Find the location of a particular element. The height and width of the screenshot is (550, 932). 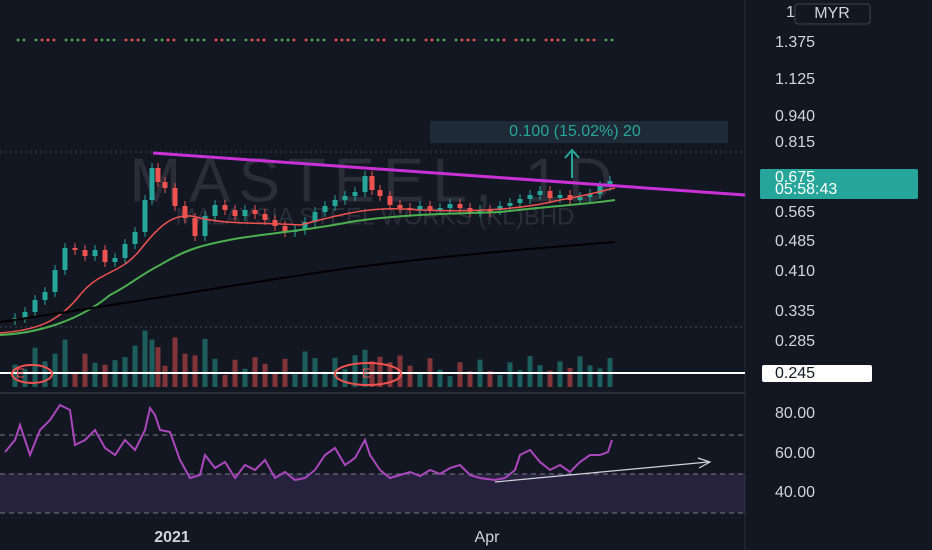

currency: MYR is located at coordinates (832, 13).